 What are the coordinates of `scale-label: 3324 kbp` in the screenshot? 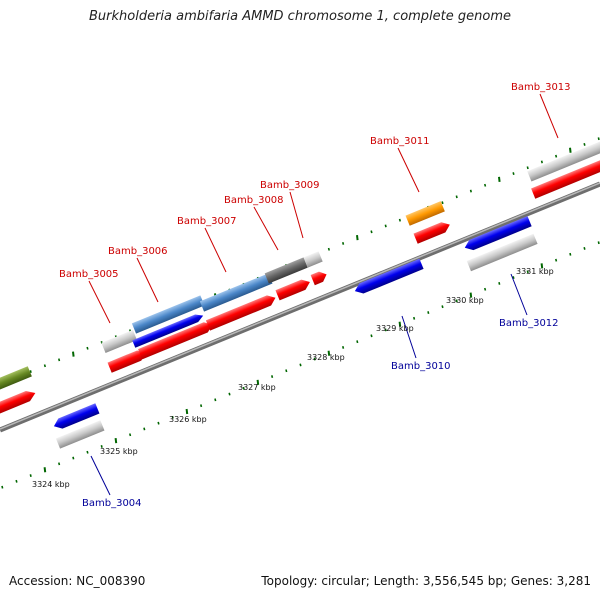 It's located at (51, 484).